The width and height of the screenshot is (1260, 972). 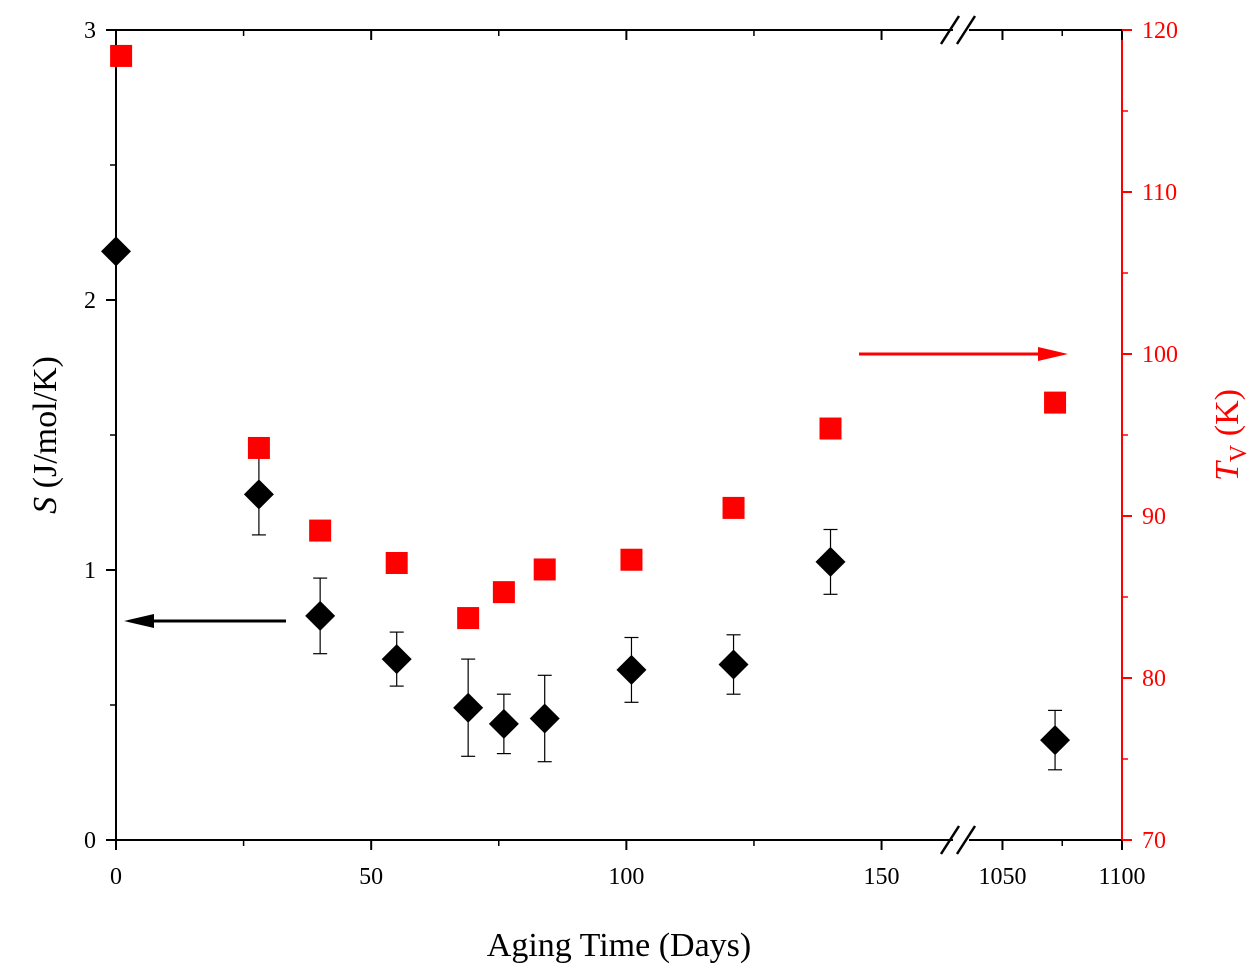 I want to click on y-right-tick-label: 90, so click(x=1154, y=517).